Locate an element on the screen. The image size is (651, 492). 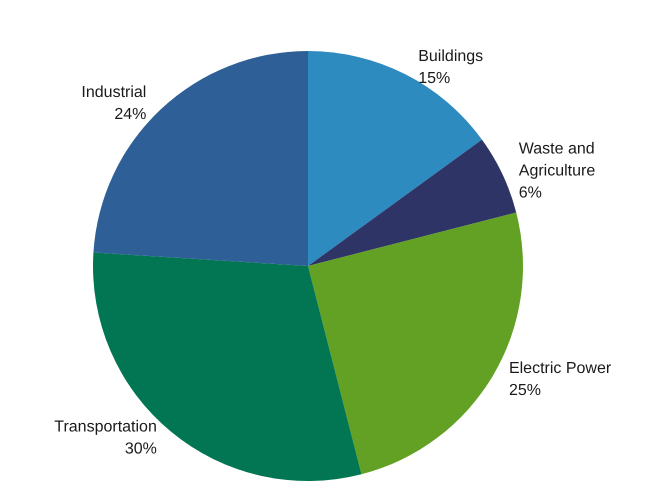
slice-label: Industrial is located at coordinates (113, 92).